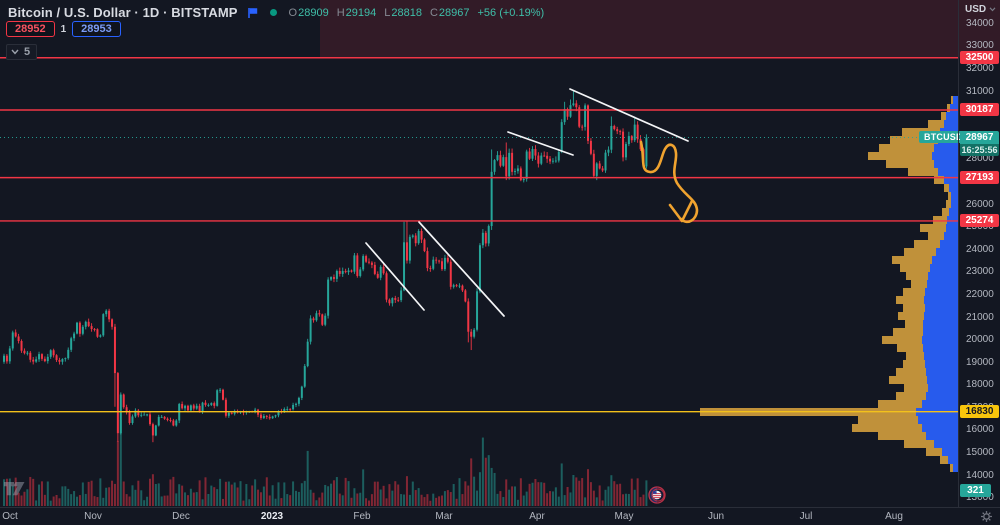  What do you see at coordinates (980, 362) in the screenshot?
I see `price-tick-label: 19000` at bounding box center [980, 362].